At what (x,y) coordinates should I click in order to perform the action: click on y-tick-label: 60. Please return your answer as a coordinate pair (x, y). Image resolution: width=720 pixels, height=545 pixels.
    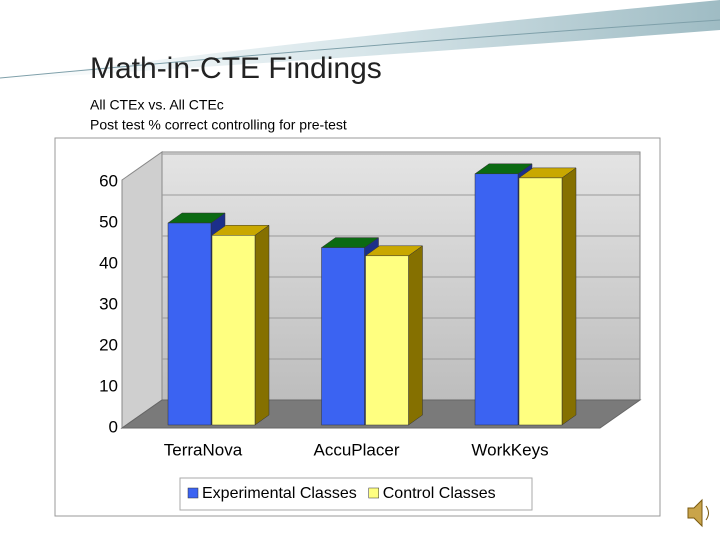
    Looking at the image, I should click on (108, 180).